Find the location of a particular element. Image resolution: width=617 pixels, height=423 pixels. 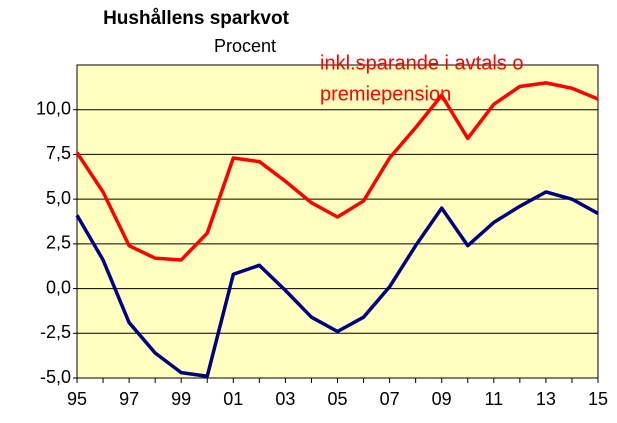

x-tick-label: 99 is located at coordinates (181, 399).